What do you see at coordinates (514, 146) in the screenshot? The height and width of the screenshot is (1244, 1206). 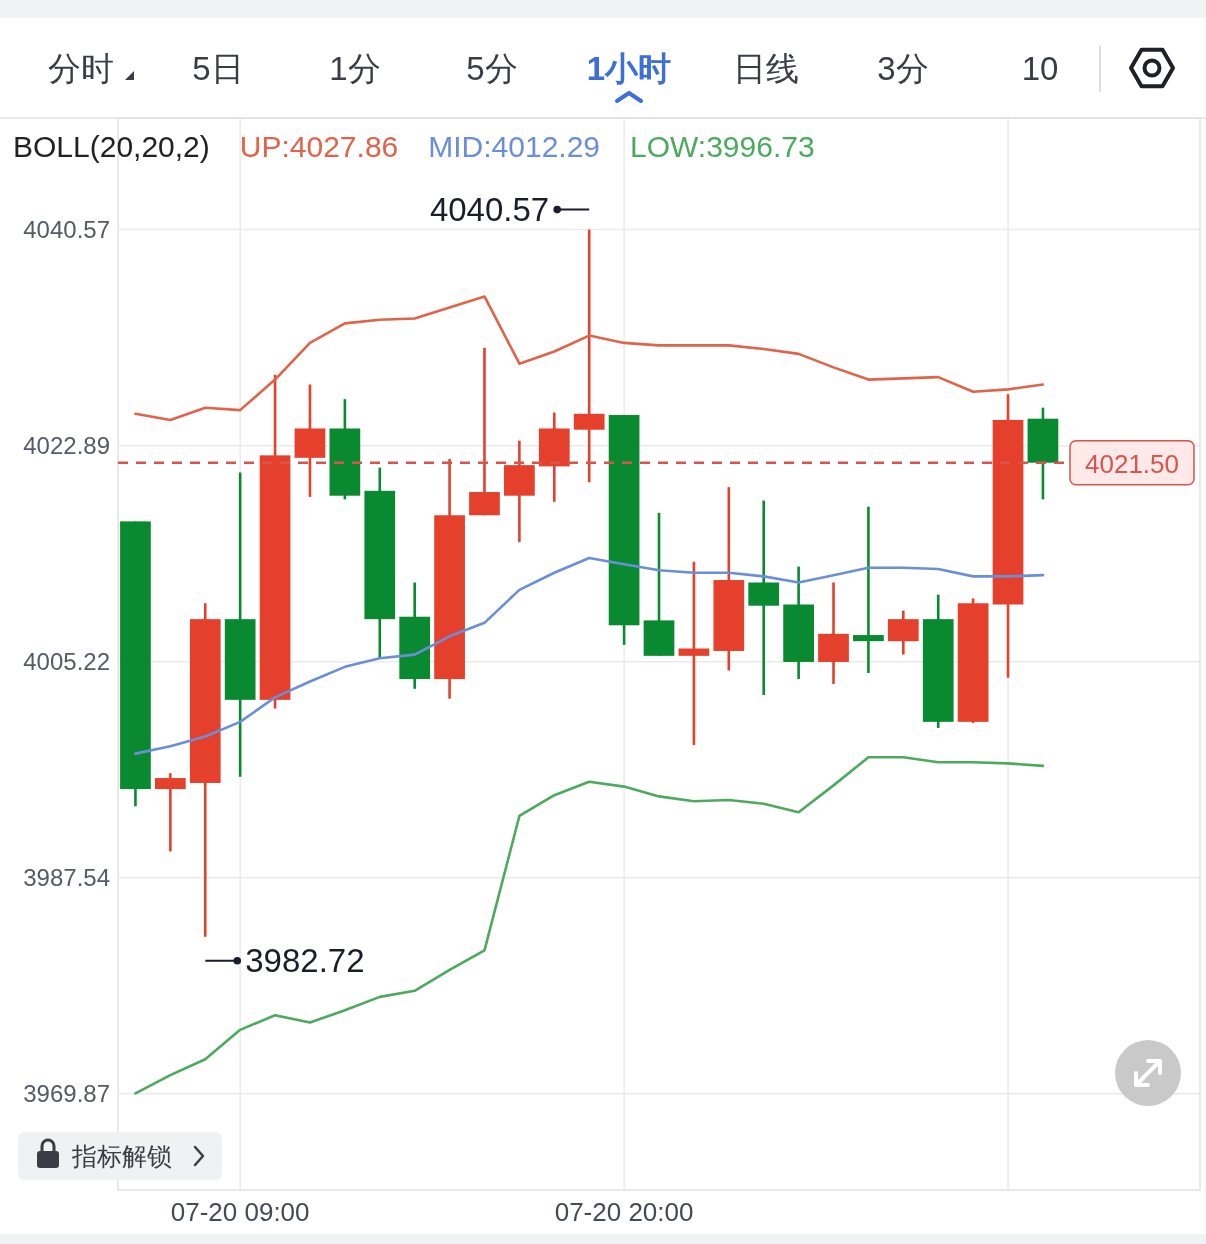 I see `legend-item: MID:4012.29` at bounding box center [514, 146].